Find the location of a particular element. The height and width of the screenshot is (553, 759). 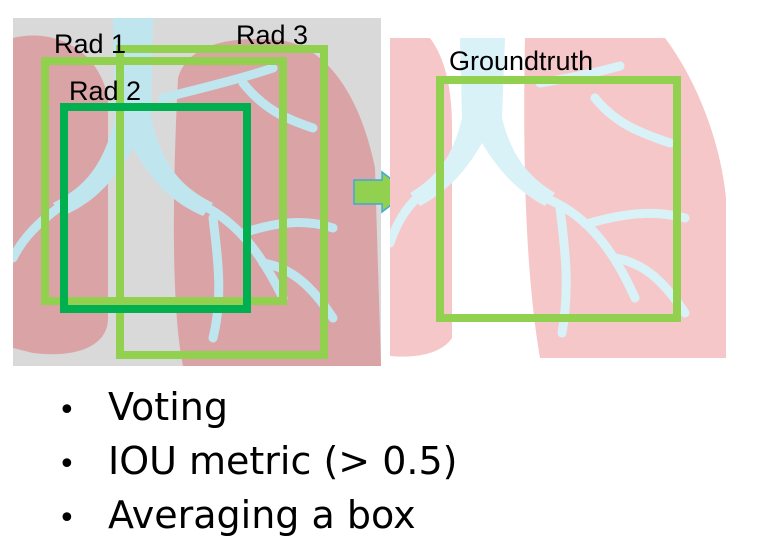

list-item: • Averaging a box is located at coordinates (257, 517).